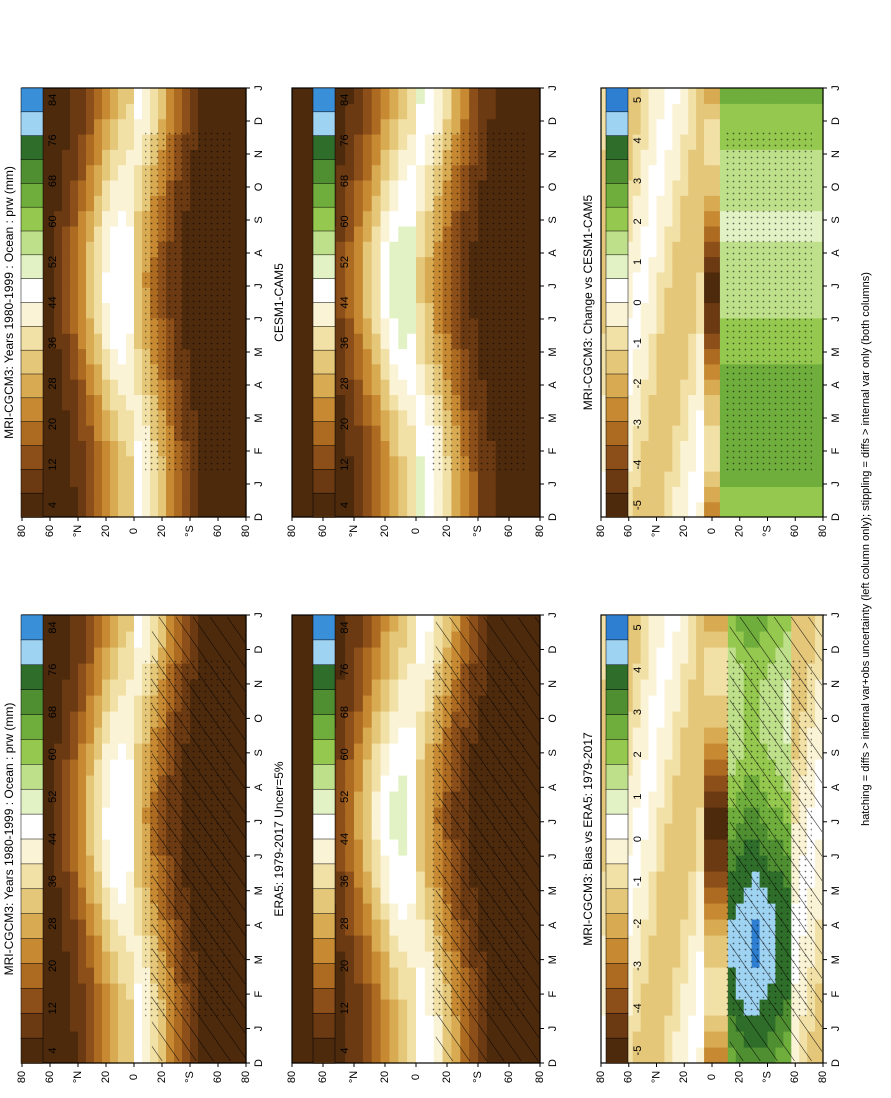 This screenshot has width=891, height=1098. I want to click on lat-tick-label: 60, so click(50, 531).